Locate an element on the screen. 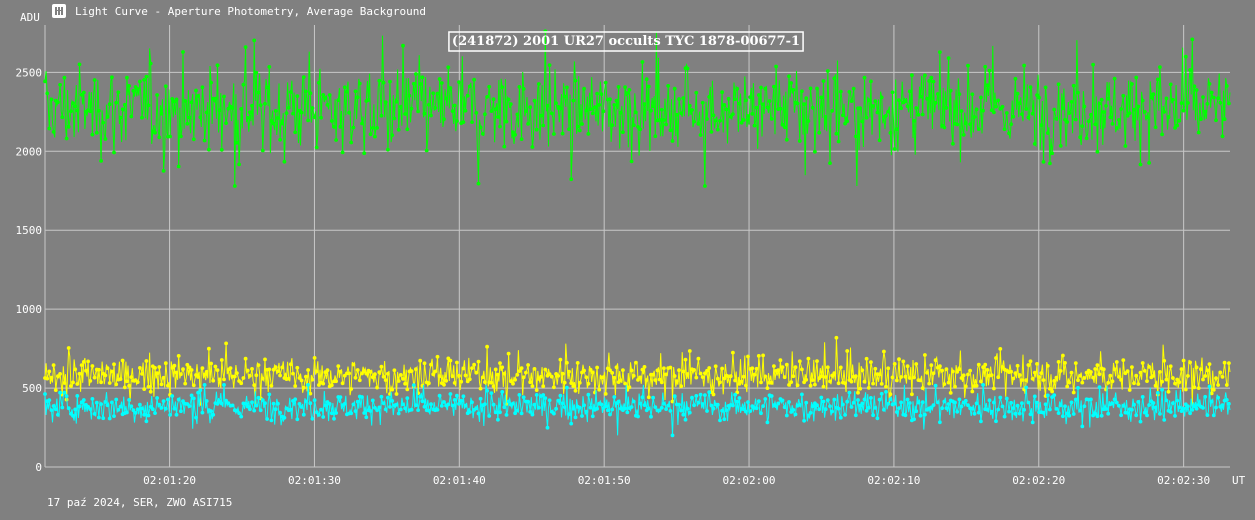 The width and height of the screenshot is (1255, 520). x-tick-label: 02:01:40 is located at coordinates (459, 480).